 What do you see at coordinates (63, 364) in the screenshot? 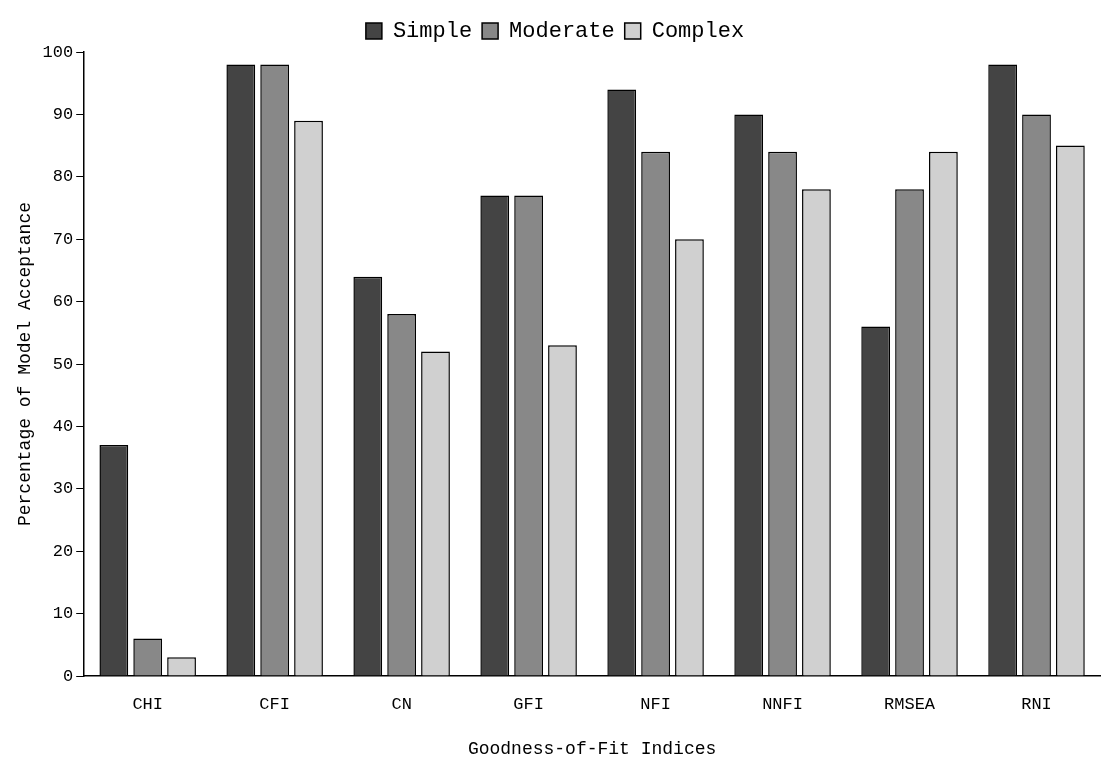
I see `y-tick-label: 50` at bounding box center [63, 364].